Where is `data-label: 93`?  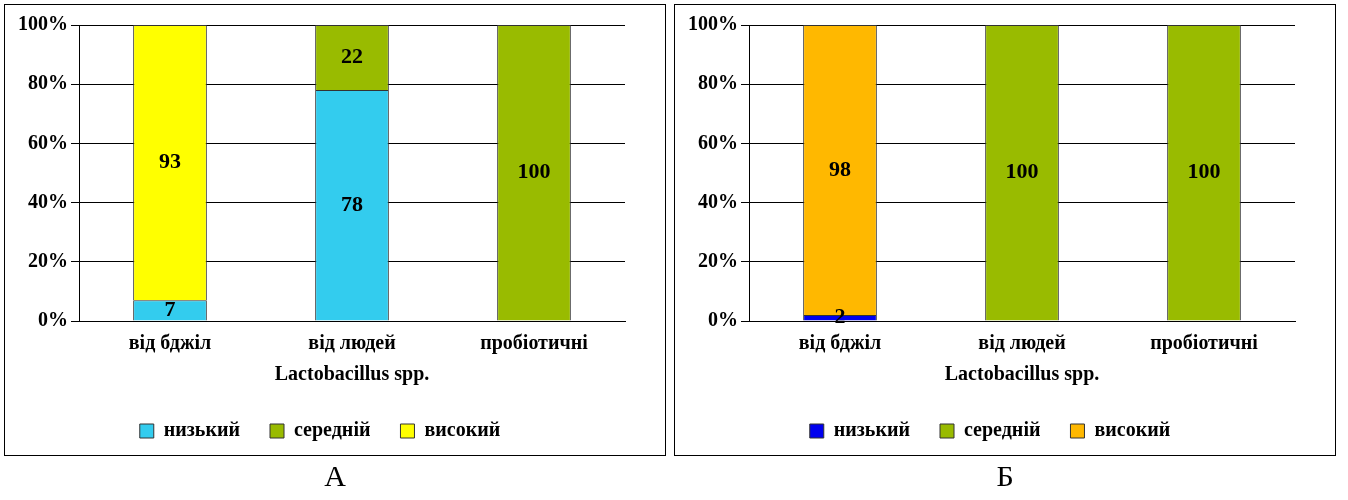
data-label: 93 is located at coordinates (170, 161).